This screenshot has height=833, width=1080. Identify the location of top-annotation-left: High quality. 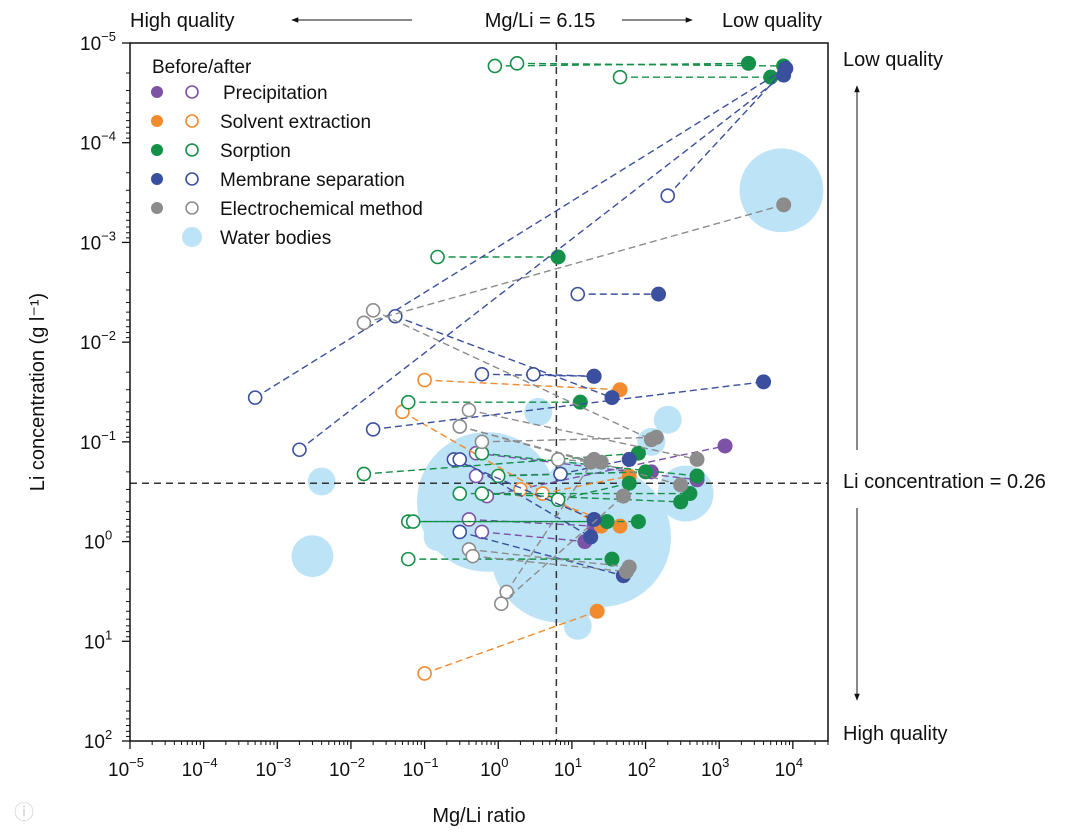
(182, 21).